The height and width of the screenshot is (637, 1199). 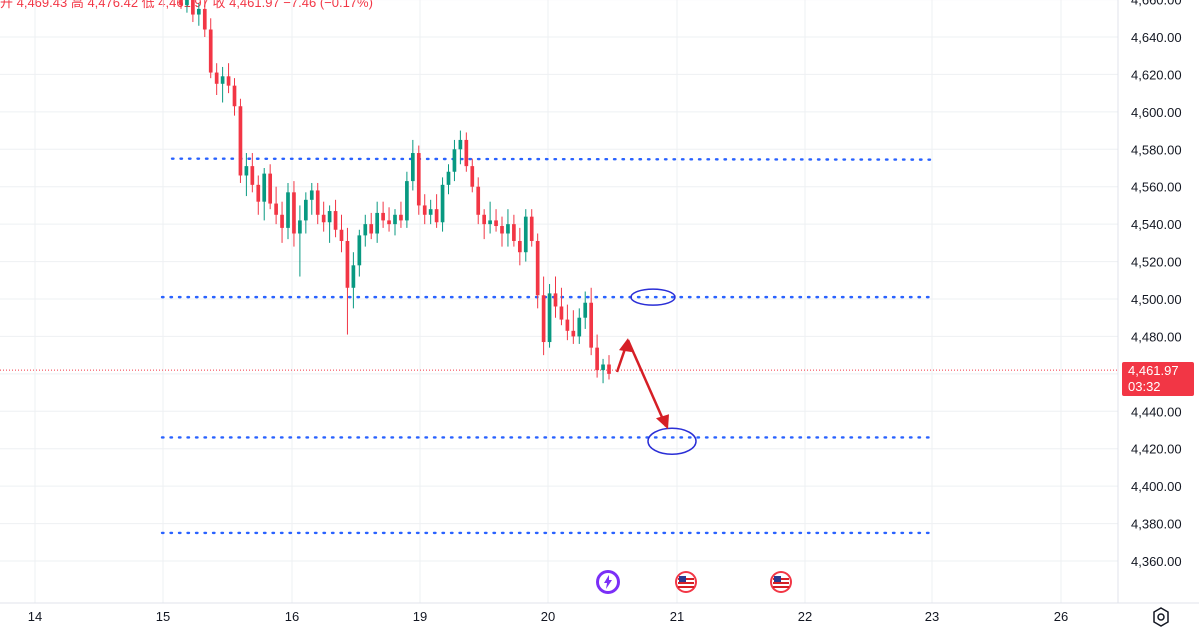 What do you see at coordinates (1156, 486) in the screenshot?
I see `y-tick-label: 4,400.00` at bounding box center [1156, 486].